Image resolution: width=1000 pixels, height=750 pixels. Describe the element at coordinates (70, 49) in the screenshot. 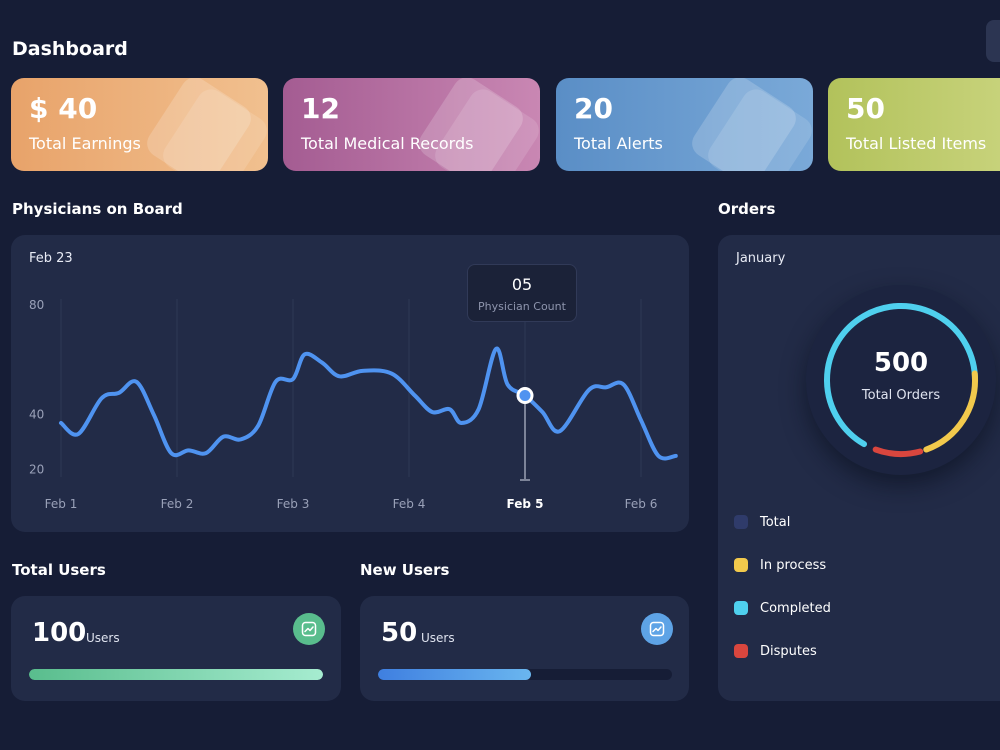

I see `page-title: Dashboard` at that location.